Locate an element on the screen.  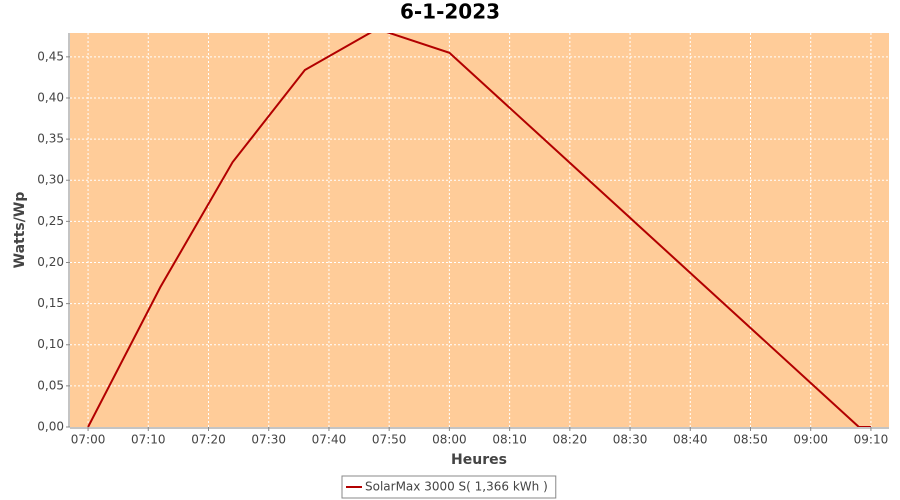
y-tick-label: 0,15 is located at coordinates (50, 303).